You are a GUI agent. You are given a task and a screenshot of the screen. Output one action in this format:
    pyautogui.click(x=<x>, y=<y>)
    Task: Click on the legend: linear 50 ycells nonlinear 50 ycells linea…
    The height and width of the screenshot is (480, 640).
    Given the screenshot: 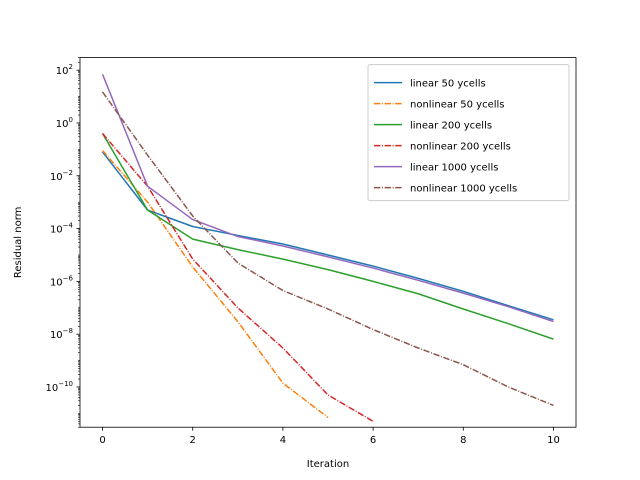 What is the action you would take?
    pyautogui.click(x=468, y=133)
    